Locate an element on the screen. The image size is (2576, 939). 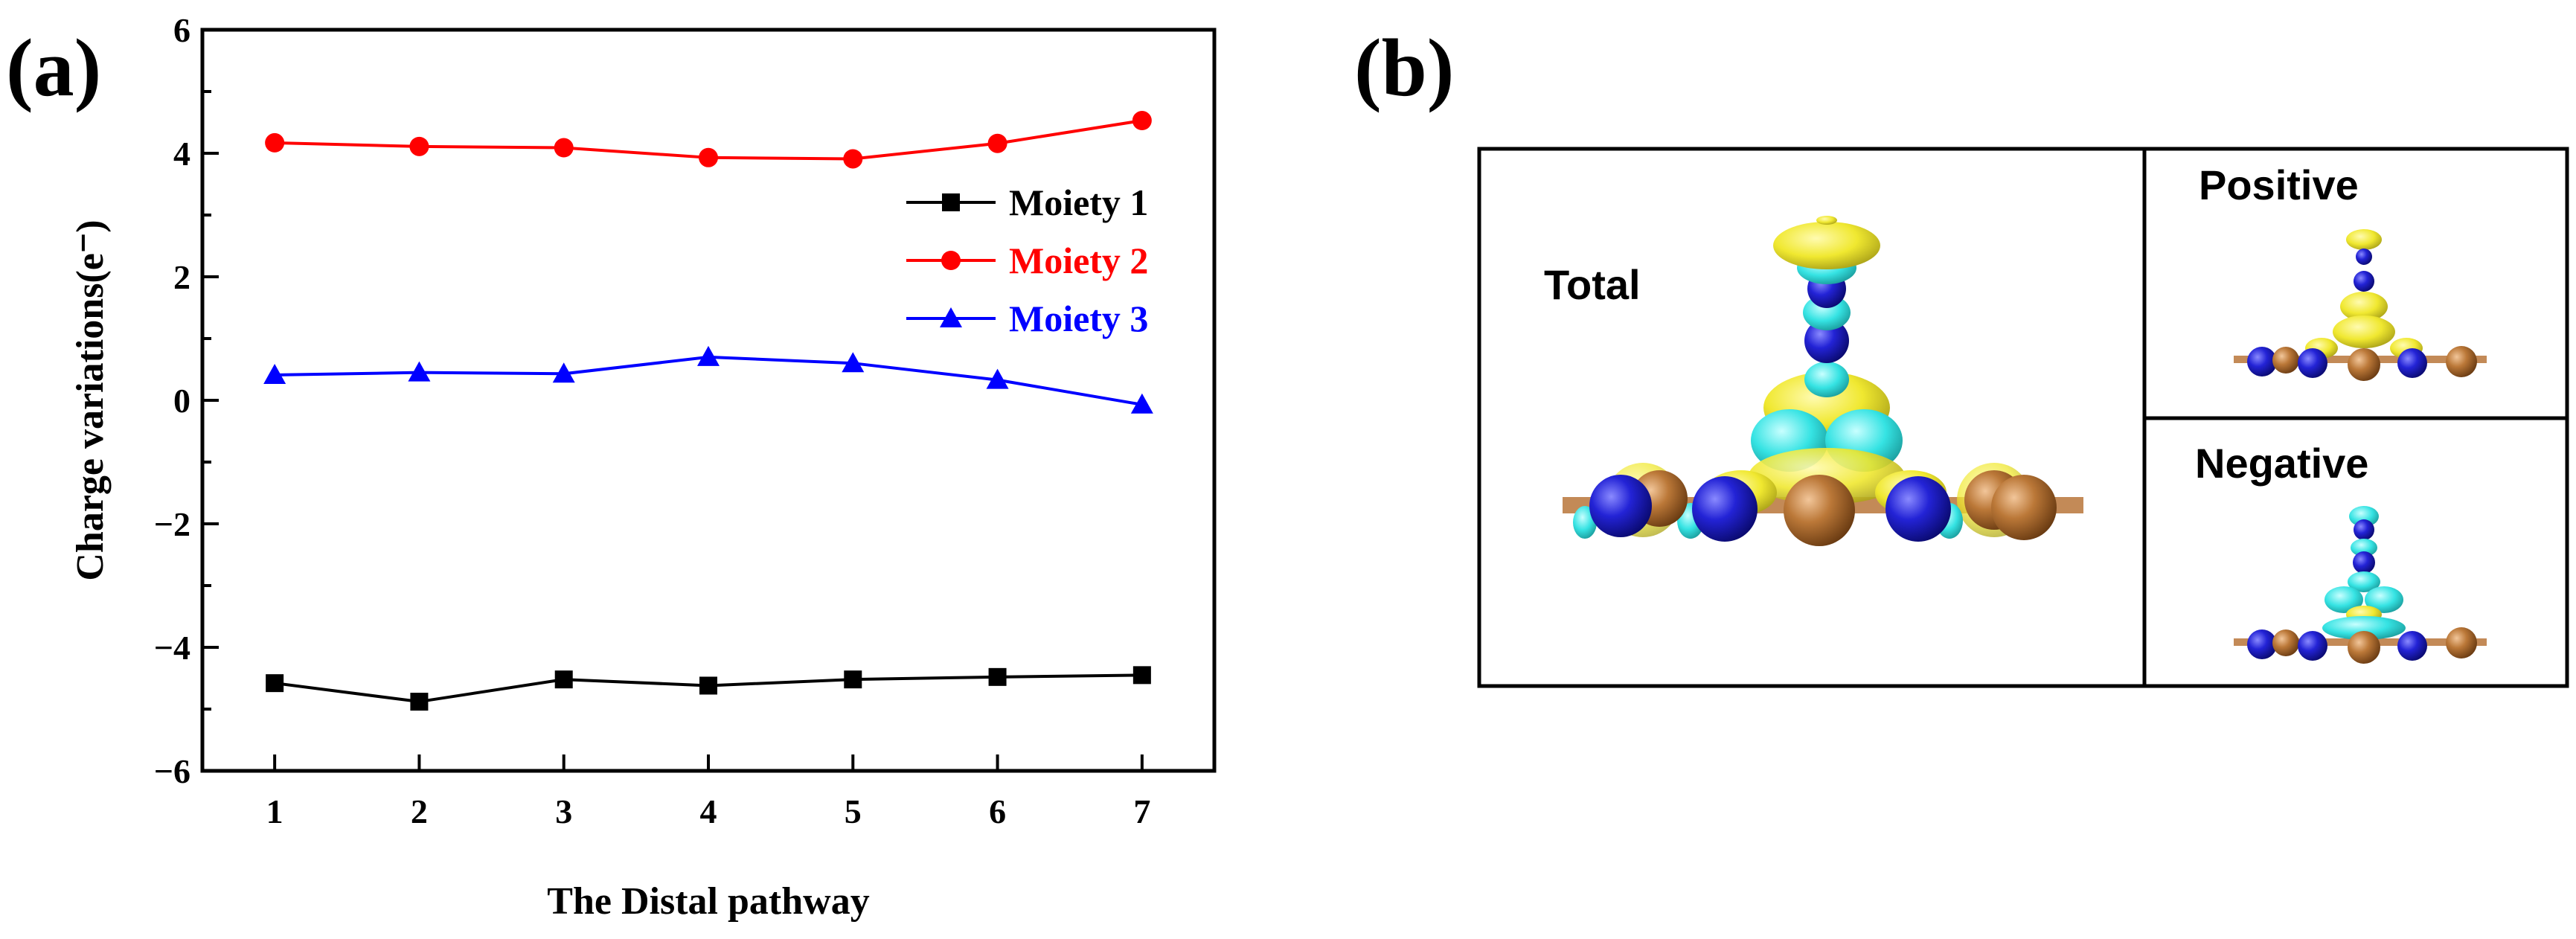
y-tick-label: −2 is located at coordinates (172, 524).